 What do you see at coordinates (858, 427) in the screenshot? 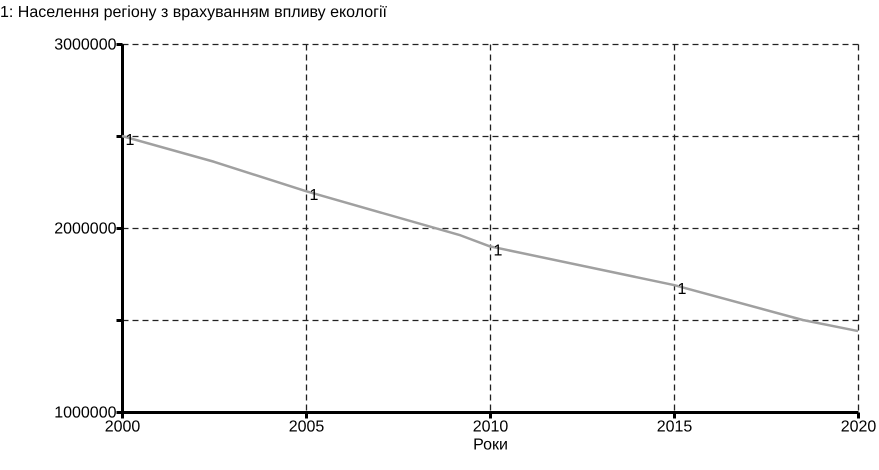
I see `x-tick-label: 2020` at bounding box center [858, 427].